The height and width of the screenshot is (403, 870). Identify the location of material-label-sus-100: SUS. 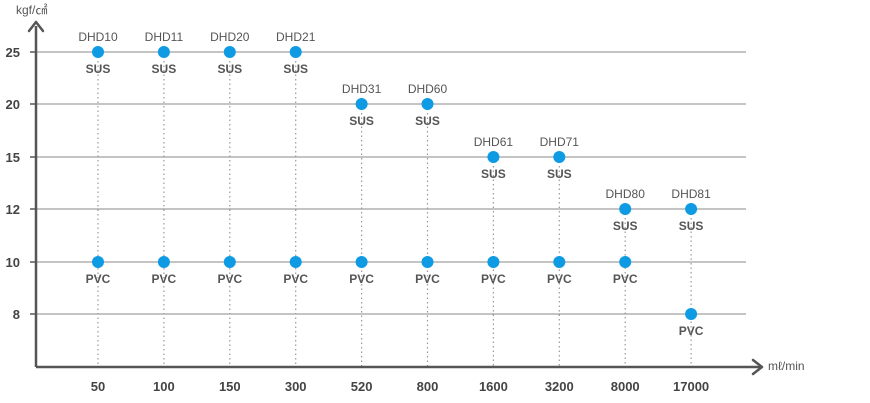
(164, 69).